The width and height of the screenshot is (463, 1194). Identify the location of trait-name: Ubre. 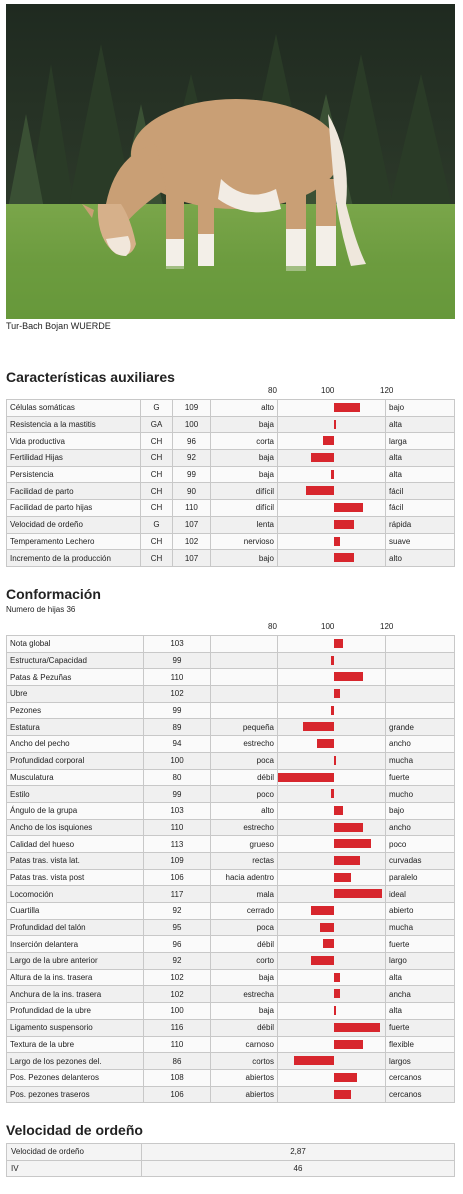
(75, 694).